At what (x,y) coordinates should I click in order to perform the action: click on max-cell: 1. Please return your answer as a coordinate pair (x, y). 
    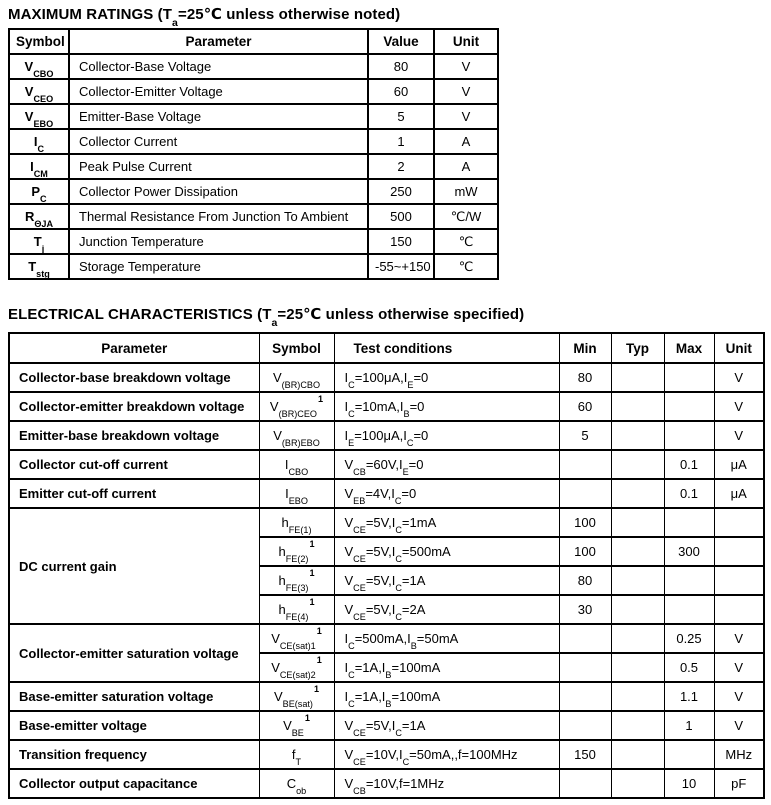
    Looking at the image, I should click on (689, 725).